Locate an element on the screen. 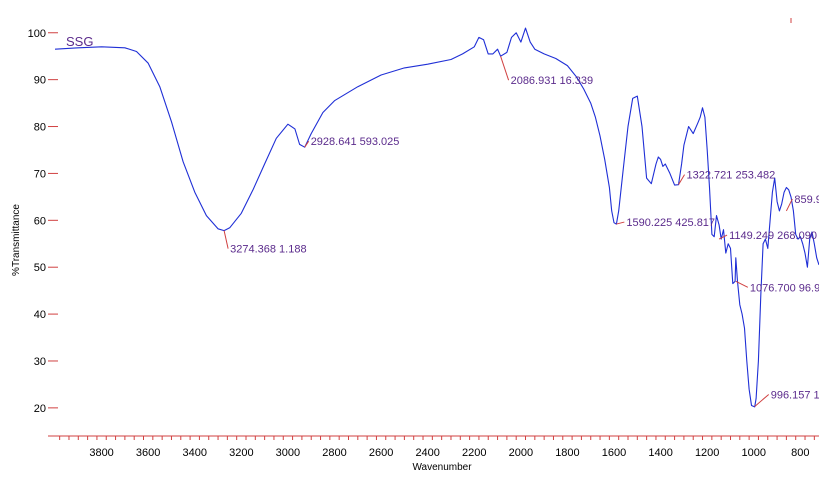  peak-label: 2928.641 593.025 is located at coordinates (355, 142).